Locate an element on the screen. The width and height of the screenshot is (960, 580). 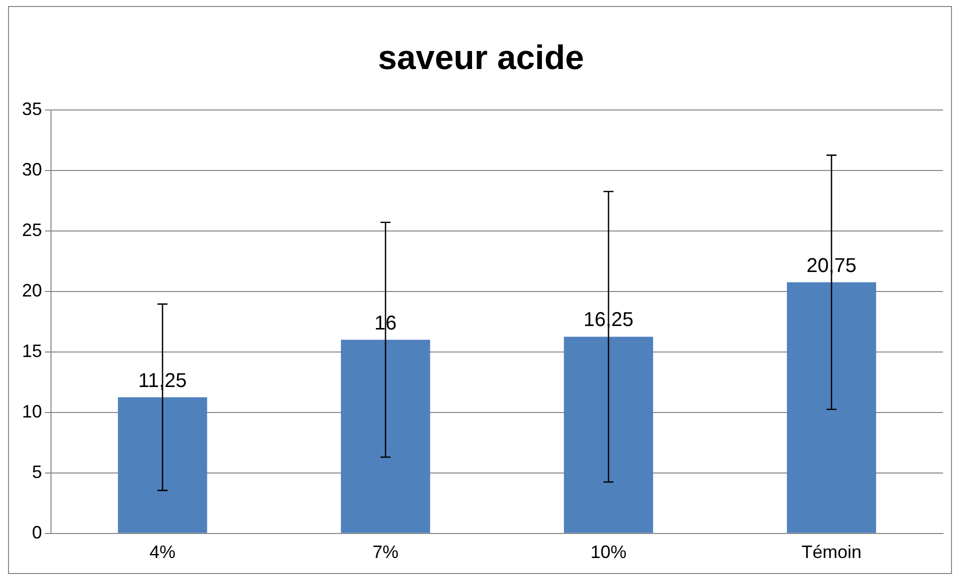
x-tick-label: 10% is located at coordinates (608, 552).